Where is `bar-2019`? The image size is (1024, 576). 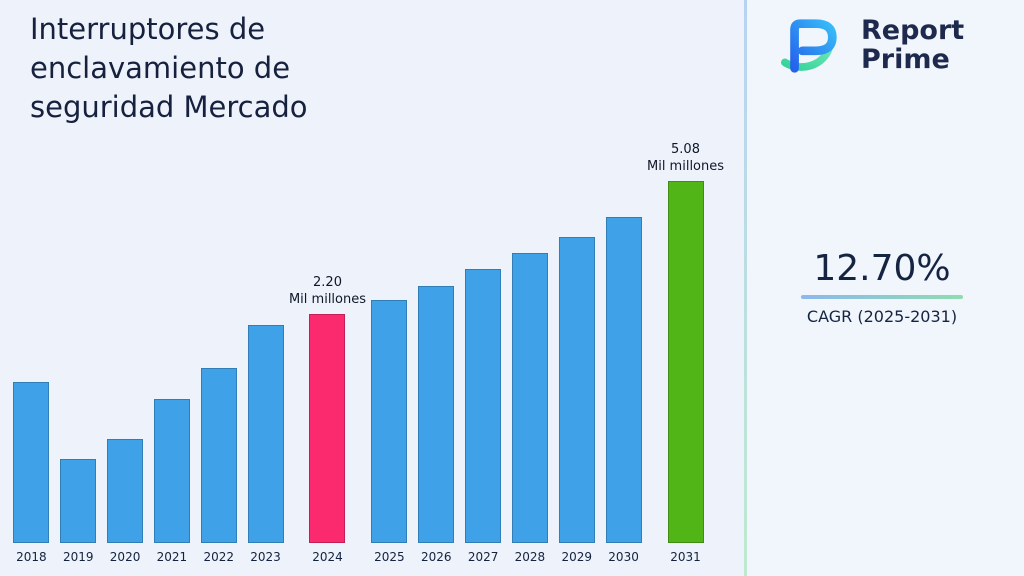 bar-2019 is located at coordinates (78, 501).